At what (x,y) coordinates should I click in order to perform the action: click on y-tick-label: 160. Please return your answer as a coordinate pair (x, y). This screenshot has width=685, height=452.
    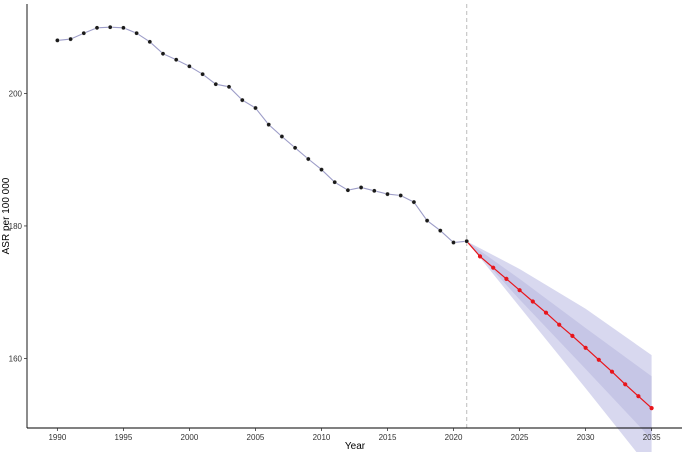
    Looking at the image, I should click on (16, 358).